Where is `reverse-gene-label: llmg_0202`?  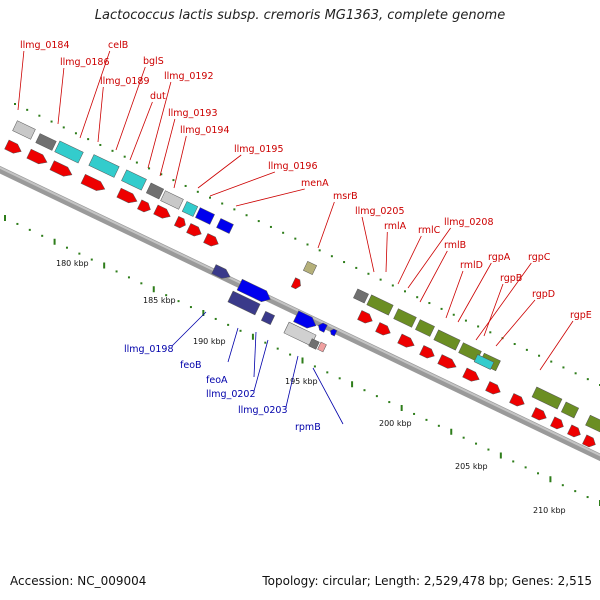 reverse-gene-label: llmg_0202 is located at coordinates (231, 394).